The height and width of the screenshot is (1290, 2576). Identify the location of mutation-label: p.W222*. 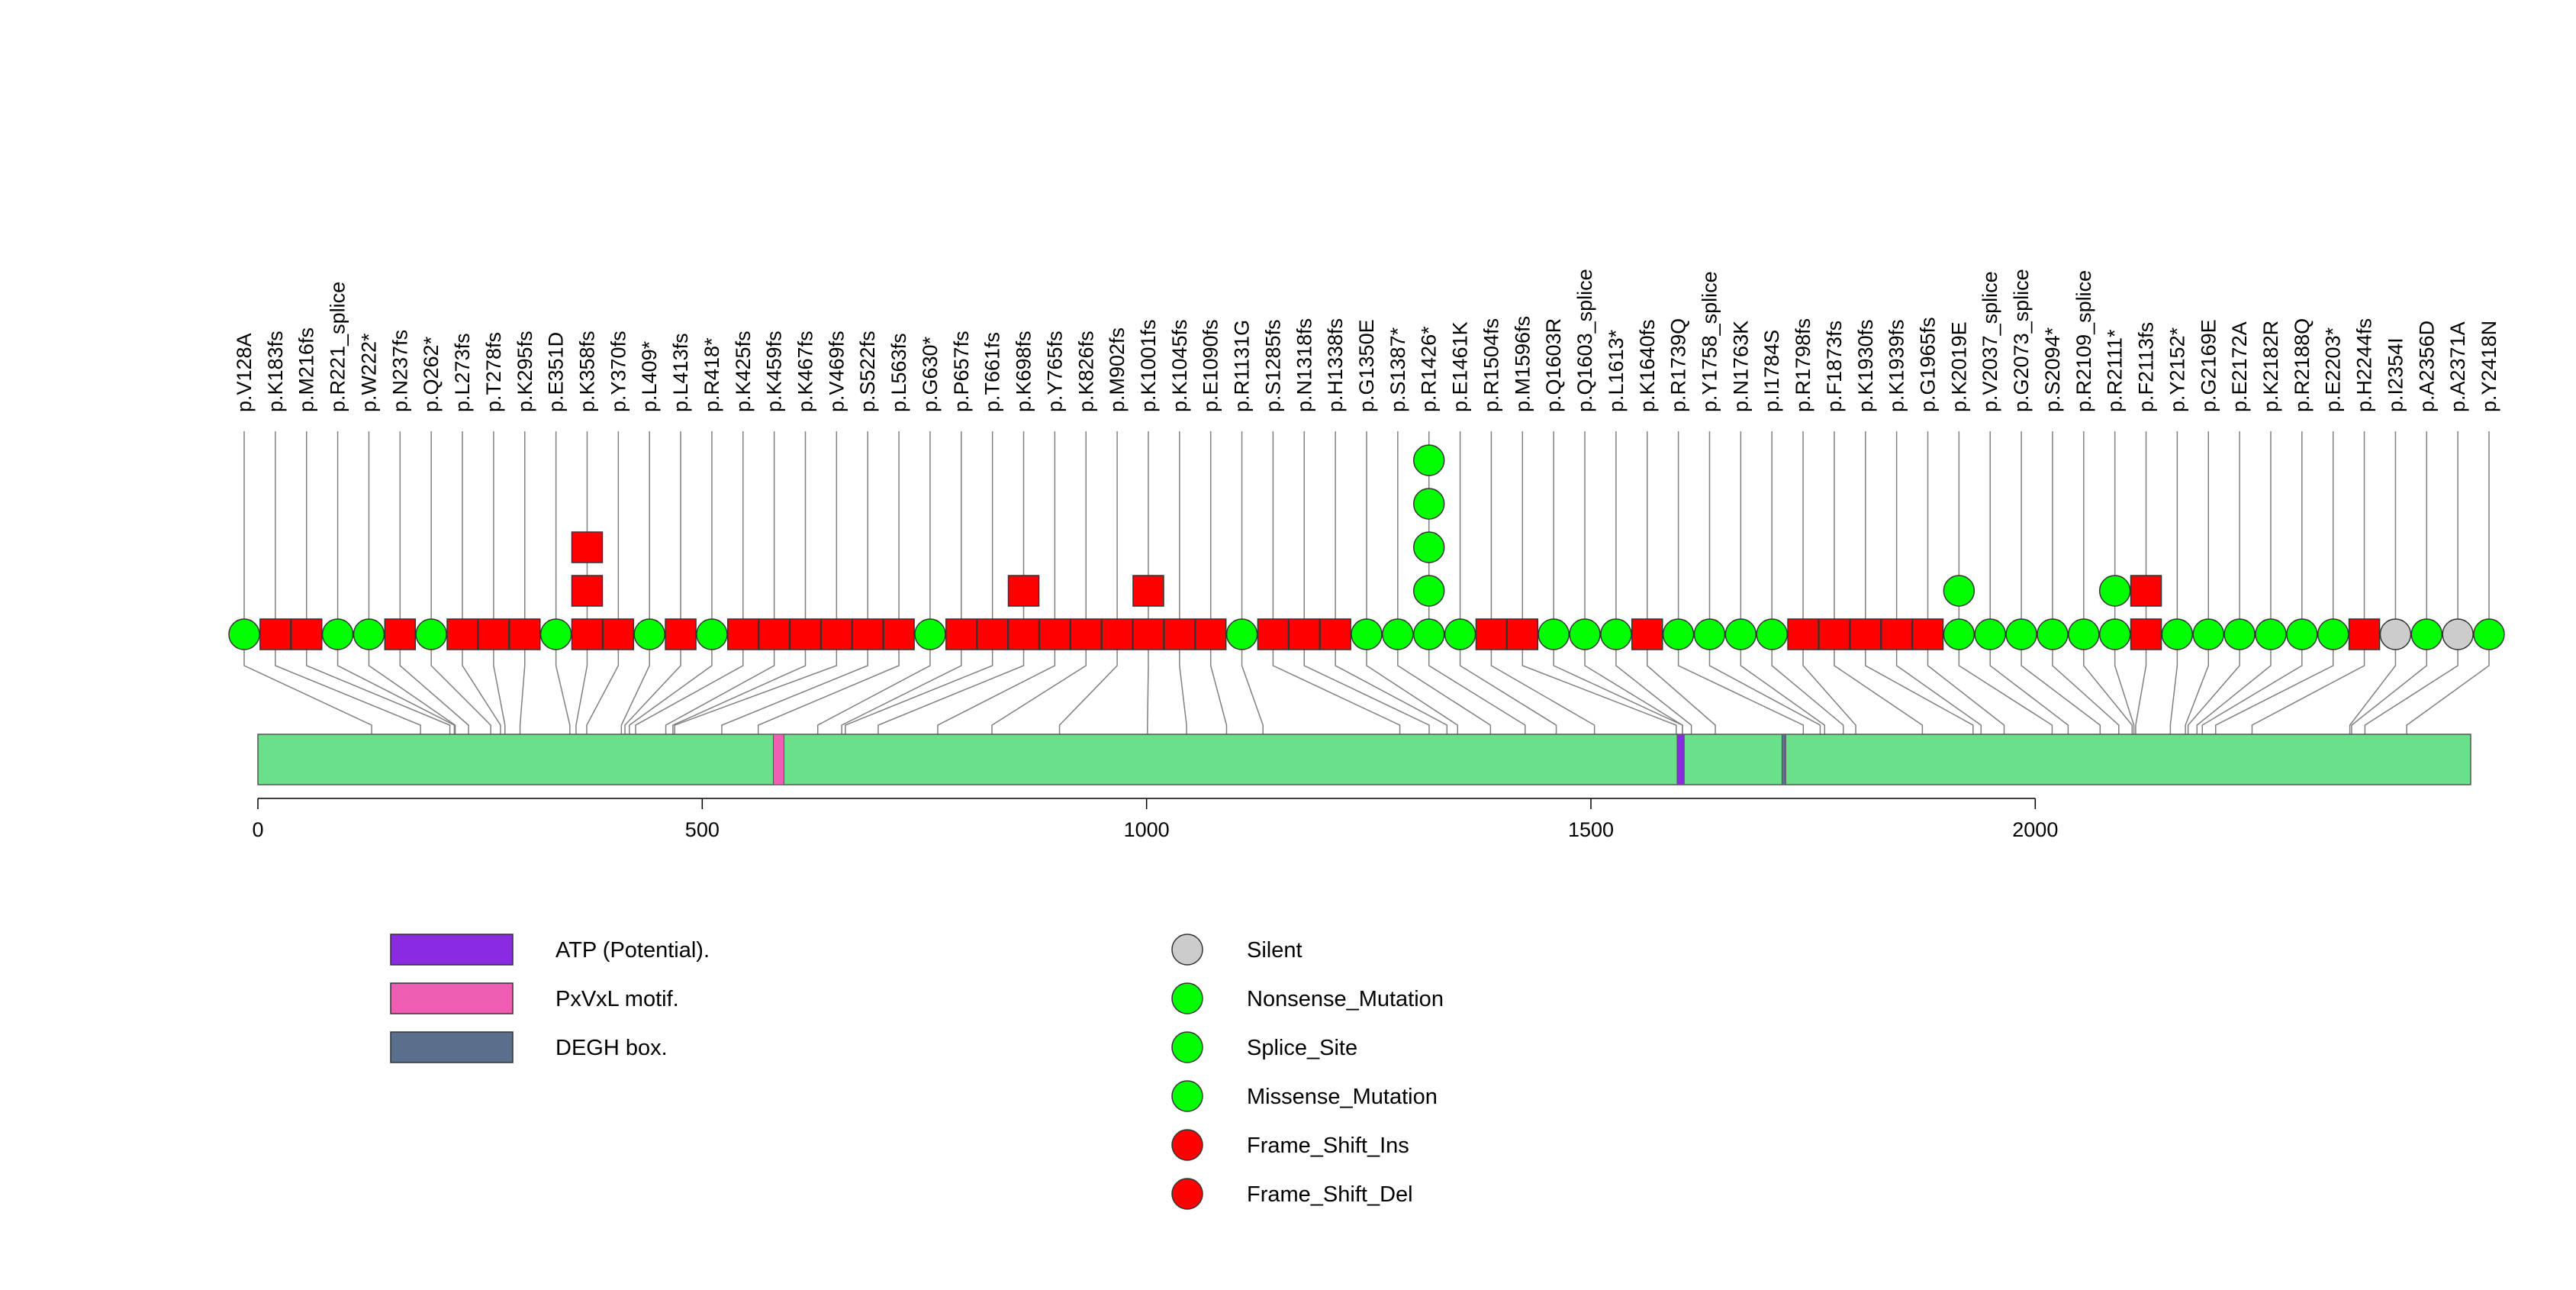
(368, 373).